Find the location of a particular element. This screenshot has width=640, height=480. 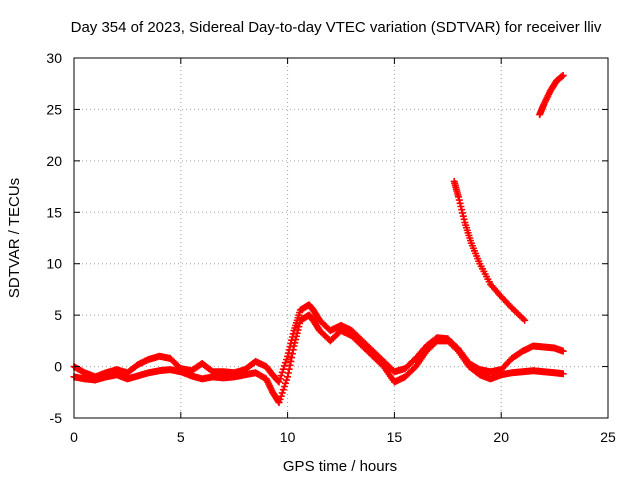

y-tick-label: 20 is located at coordinates (54, 161).